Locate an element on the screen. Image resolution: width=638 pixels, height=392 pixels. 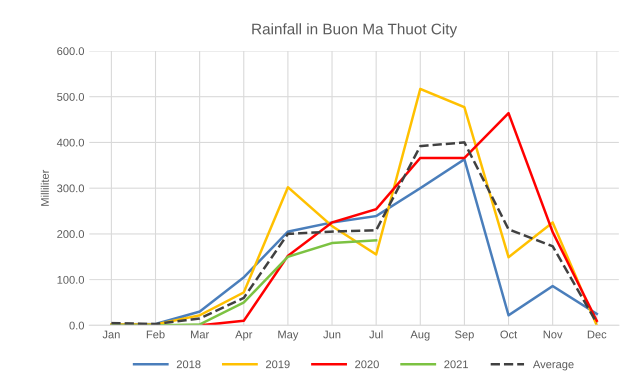
legend-label: 2021 is located at coordinates (456, 364).